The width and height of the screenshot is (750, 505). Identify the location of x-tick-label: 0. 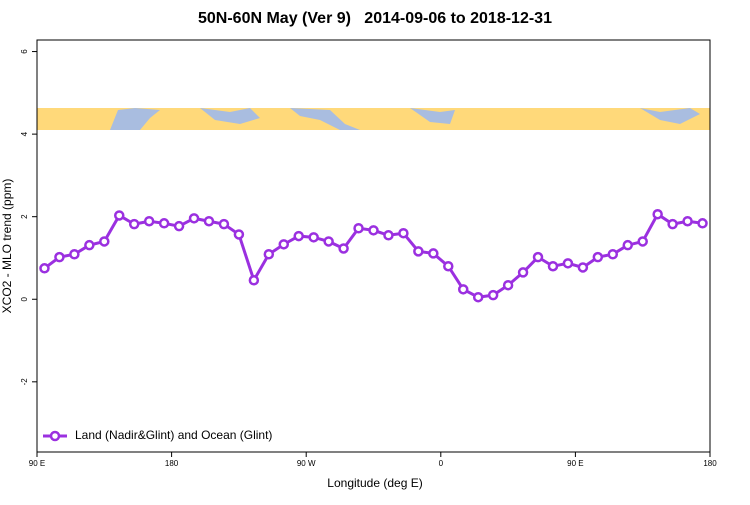
(441, 463).